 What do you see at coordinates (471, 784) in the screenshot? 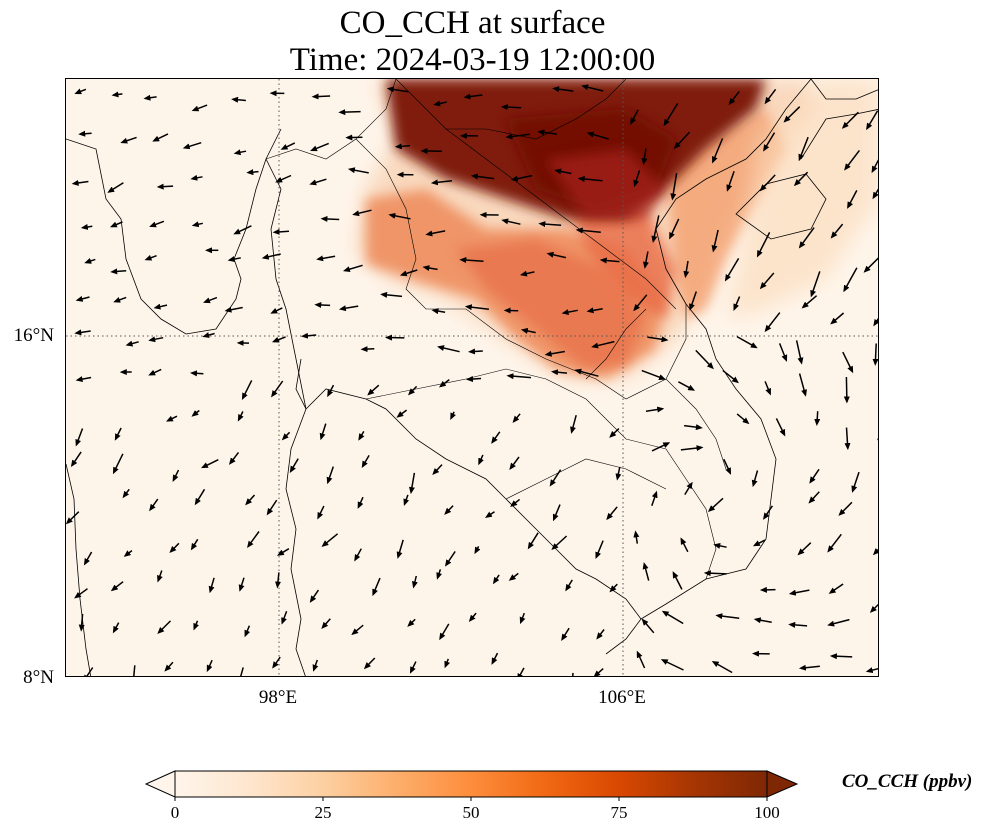
I see `colorbar-gradient` at bounding box center [471, 784].